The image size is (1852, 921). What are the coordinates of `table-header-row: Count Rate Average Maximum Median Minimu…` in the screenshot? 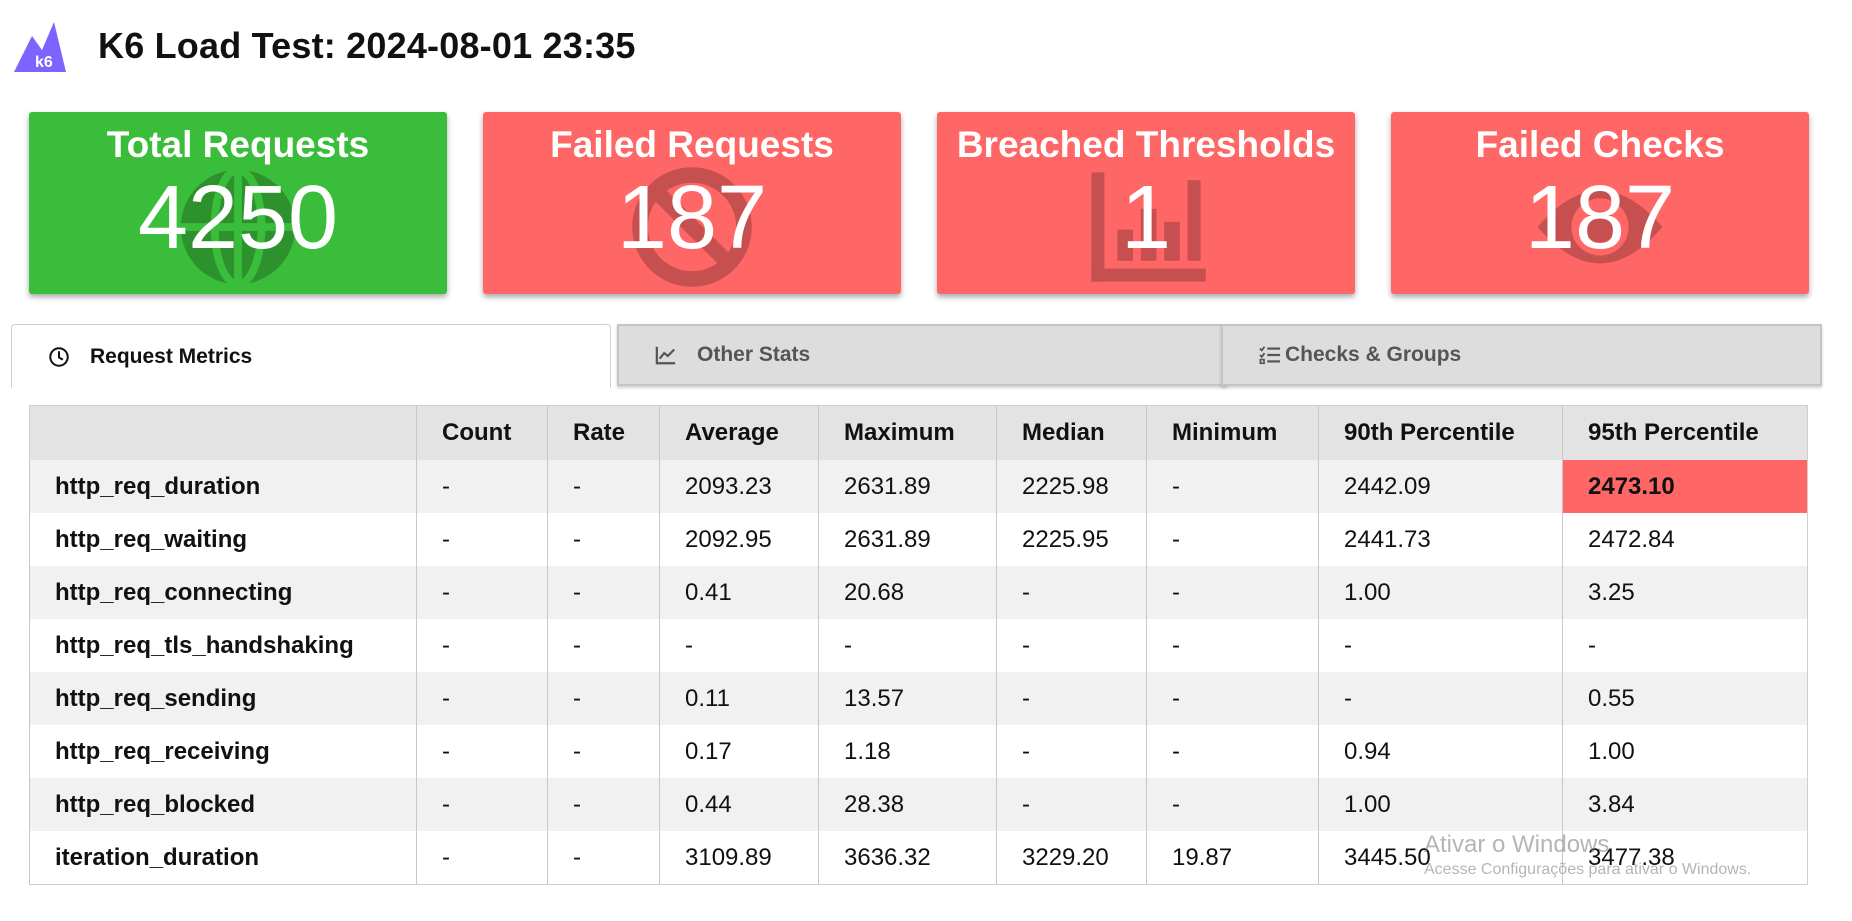 It's located at (918, 432).